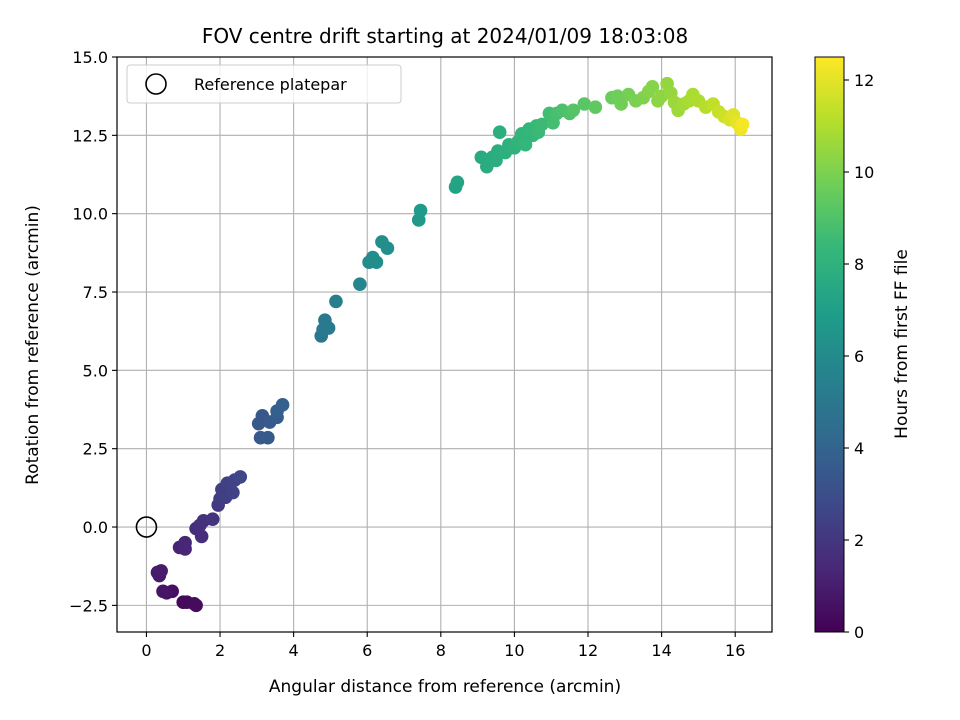 This screenshot has width=960, height=720. I want to click on colorbar-tick-label: 8, so click(859, 264).